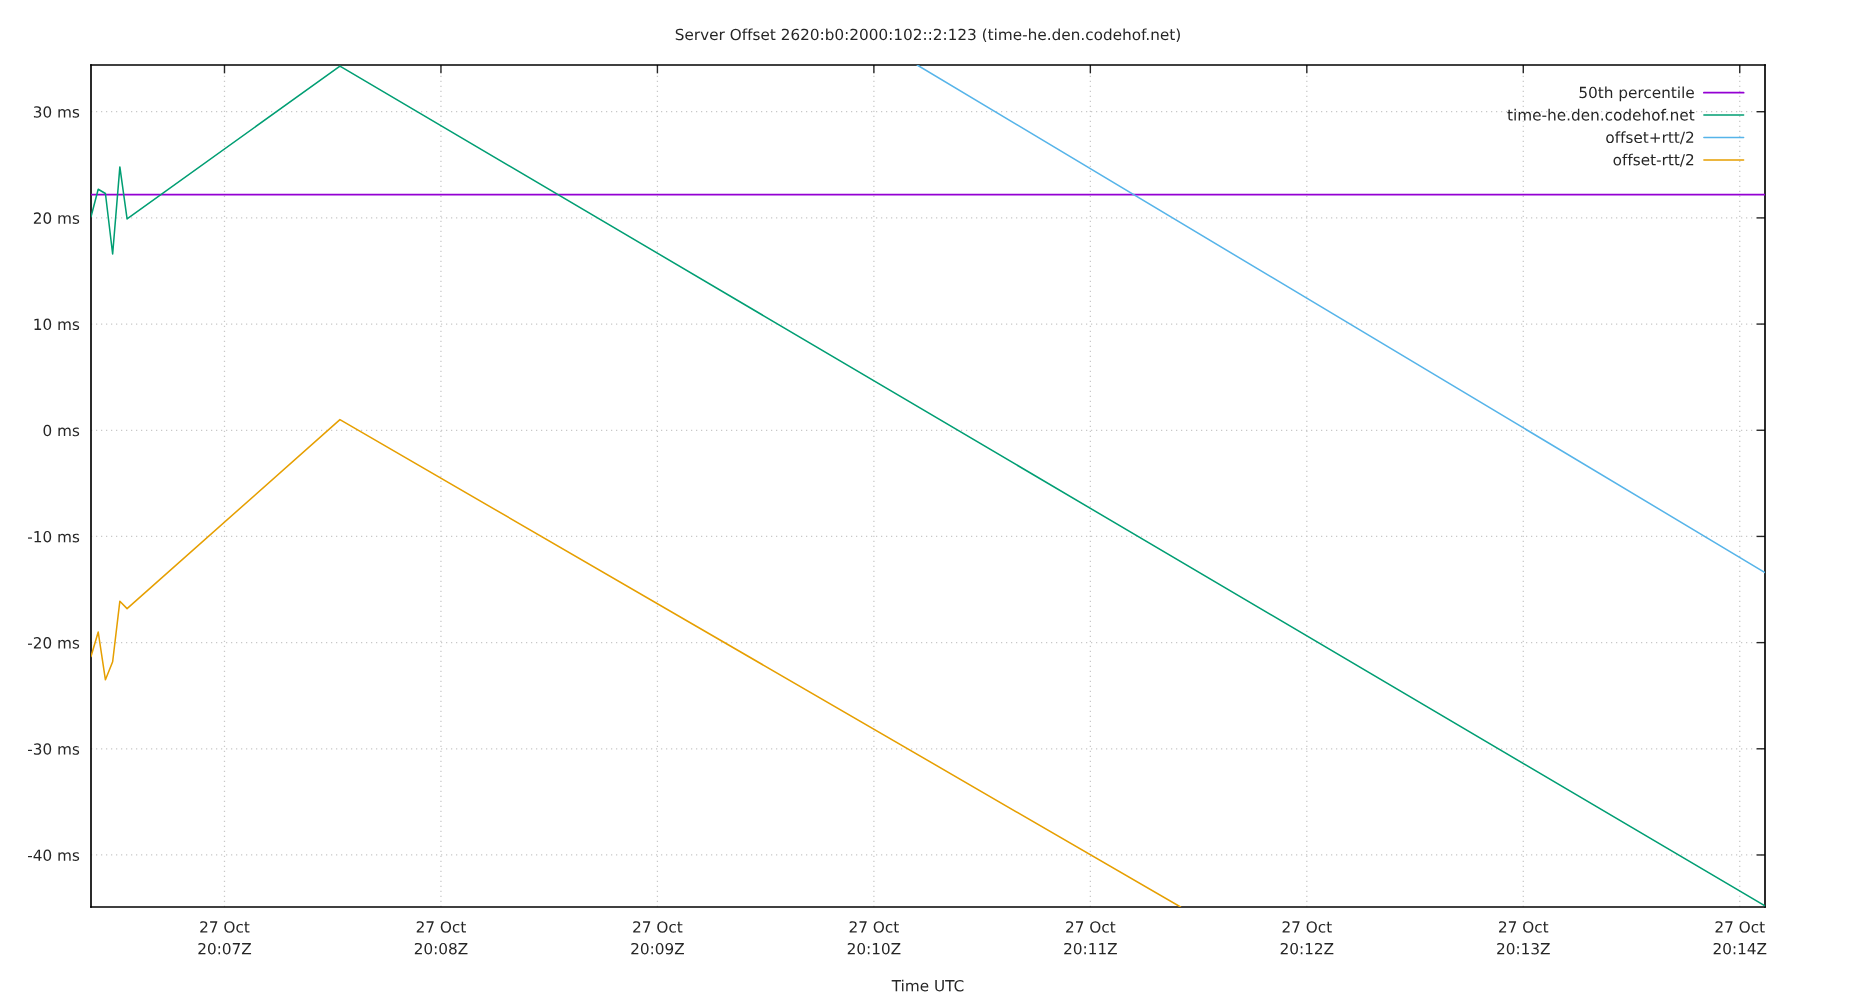 Image resolution: width=1850 pixels, height=1000 pixels. I want to click on x-axis-title: Time UTC, so click(927, 985).